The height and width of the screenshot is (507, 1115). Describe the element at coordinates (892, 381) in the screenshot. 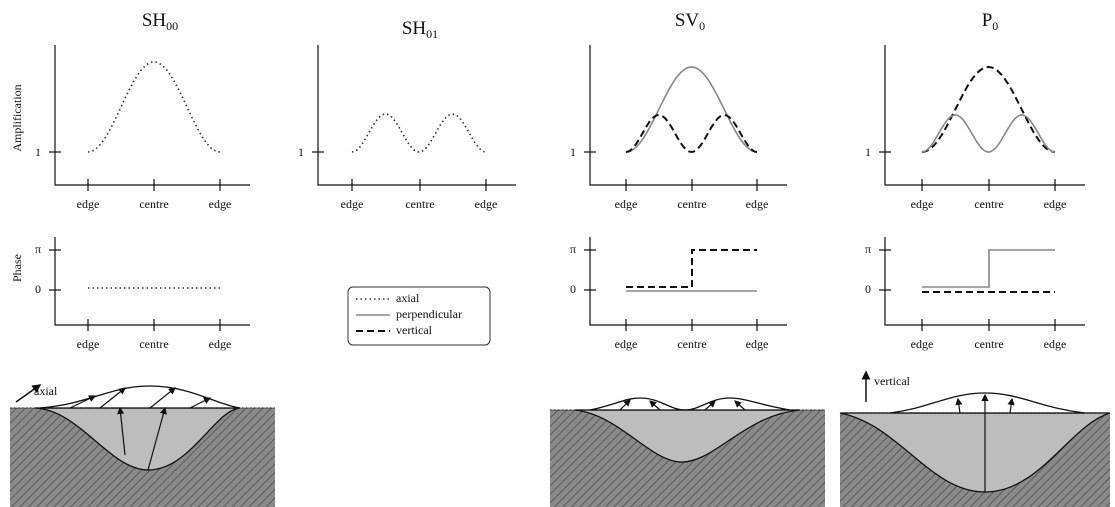

I see `cross-section-label: vertical` at that location.